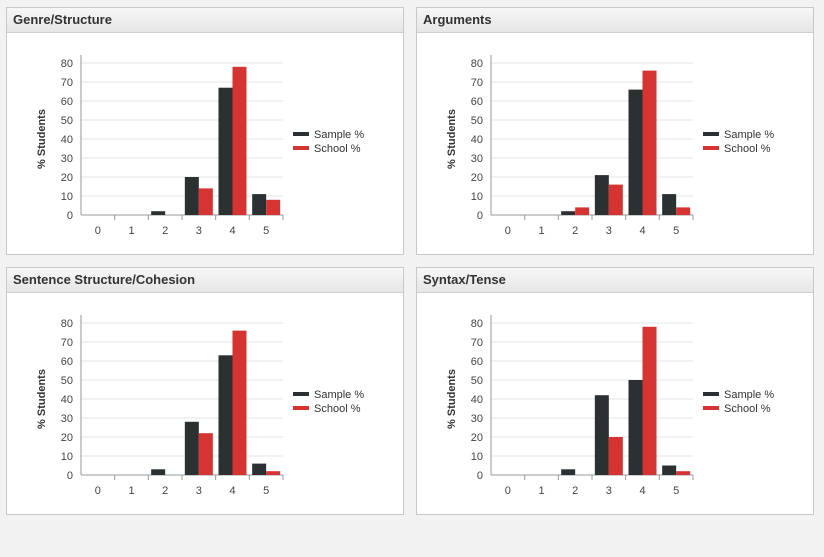  What do you see at coordinates (615, 280) in the screenshot?
I see `panel-title: Syntax/Tense` at bounding box center [615, 280].